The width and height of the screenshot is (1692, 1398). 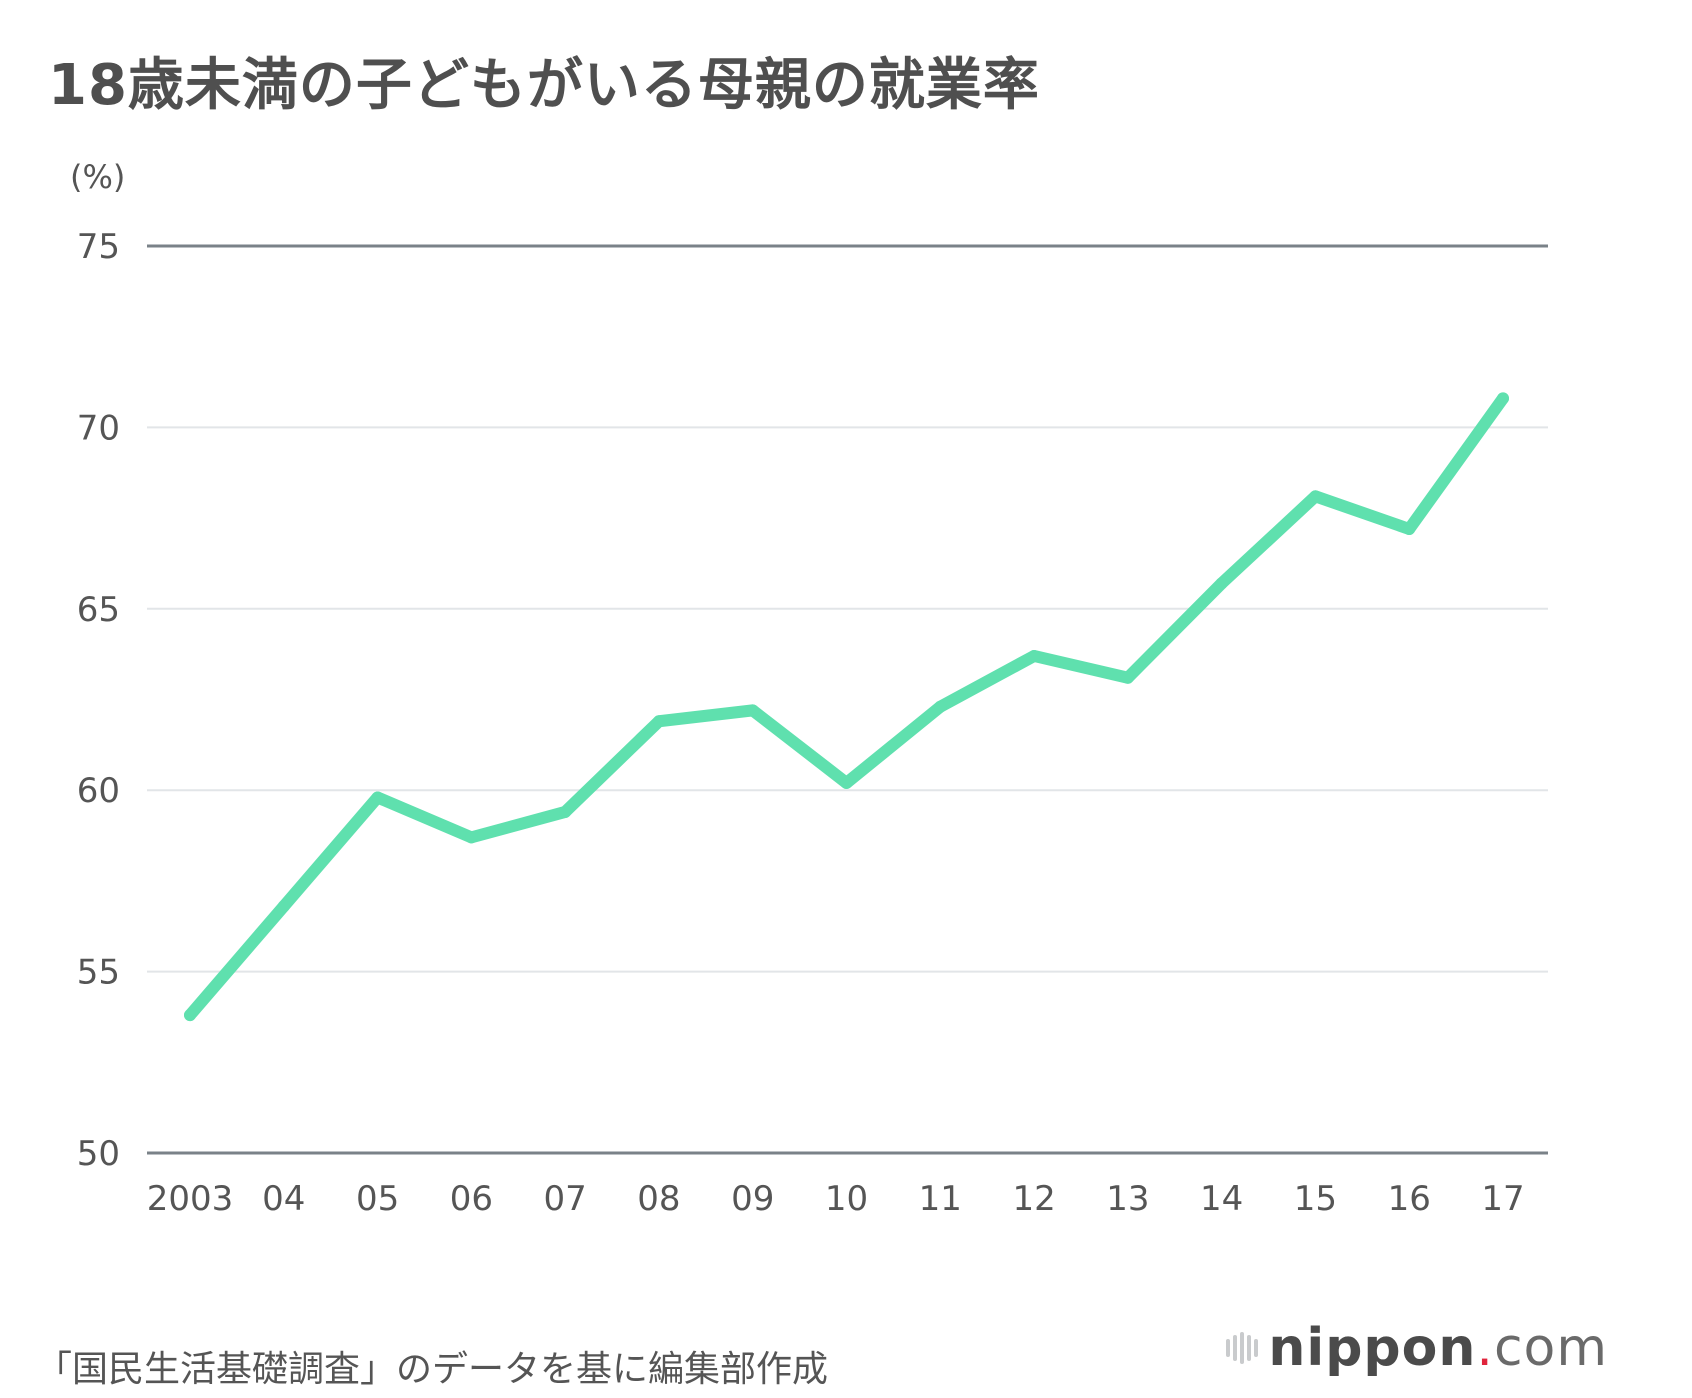 What do you see at coordinates (1221, 1199) in the screenshot?
I see `x-tick-label: 14` at bounding box center [1221, 1199].